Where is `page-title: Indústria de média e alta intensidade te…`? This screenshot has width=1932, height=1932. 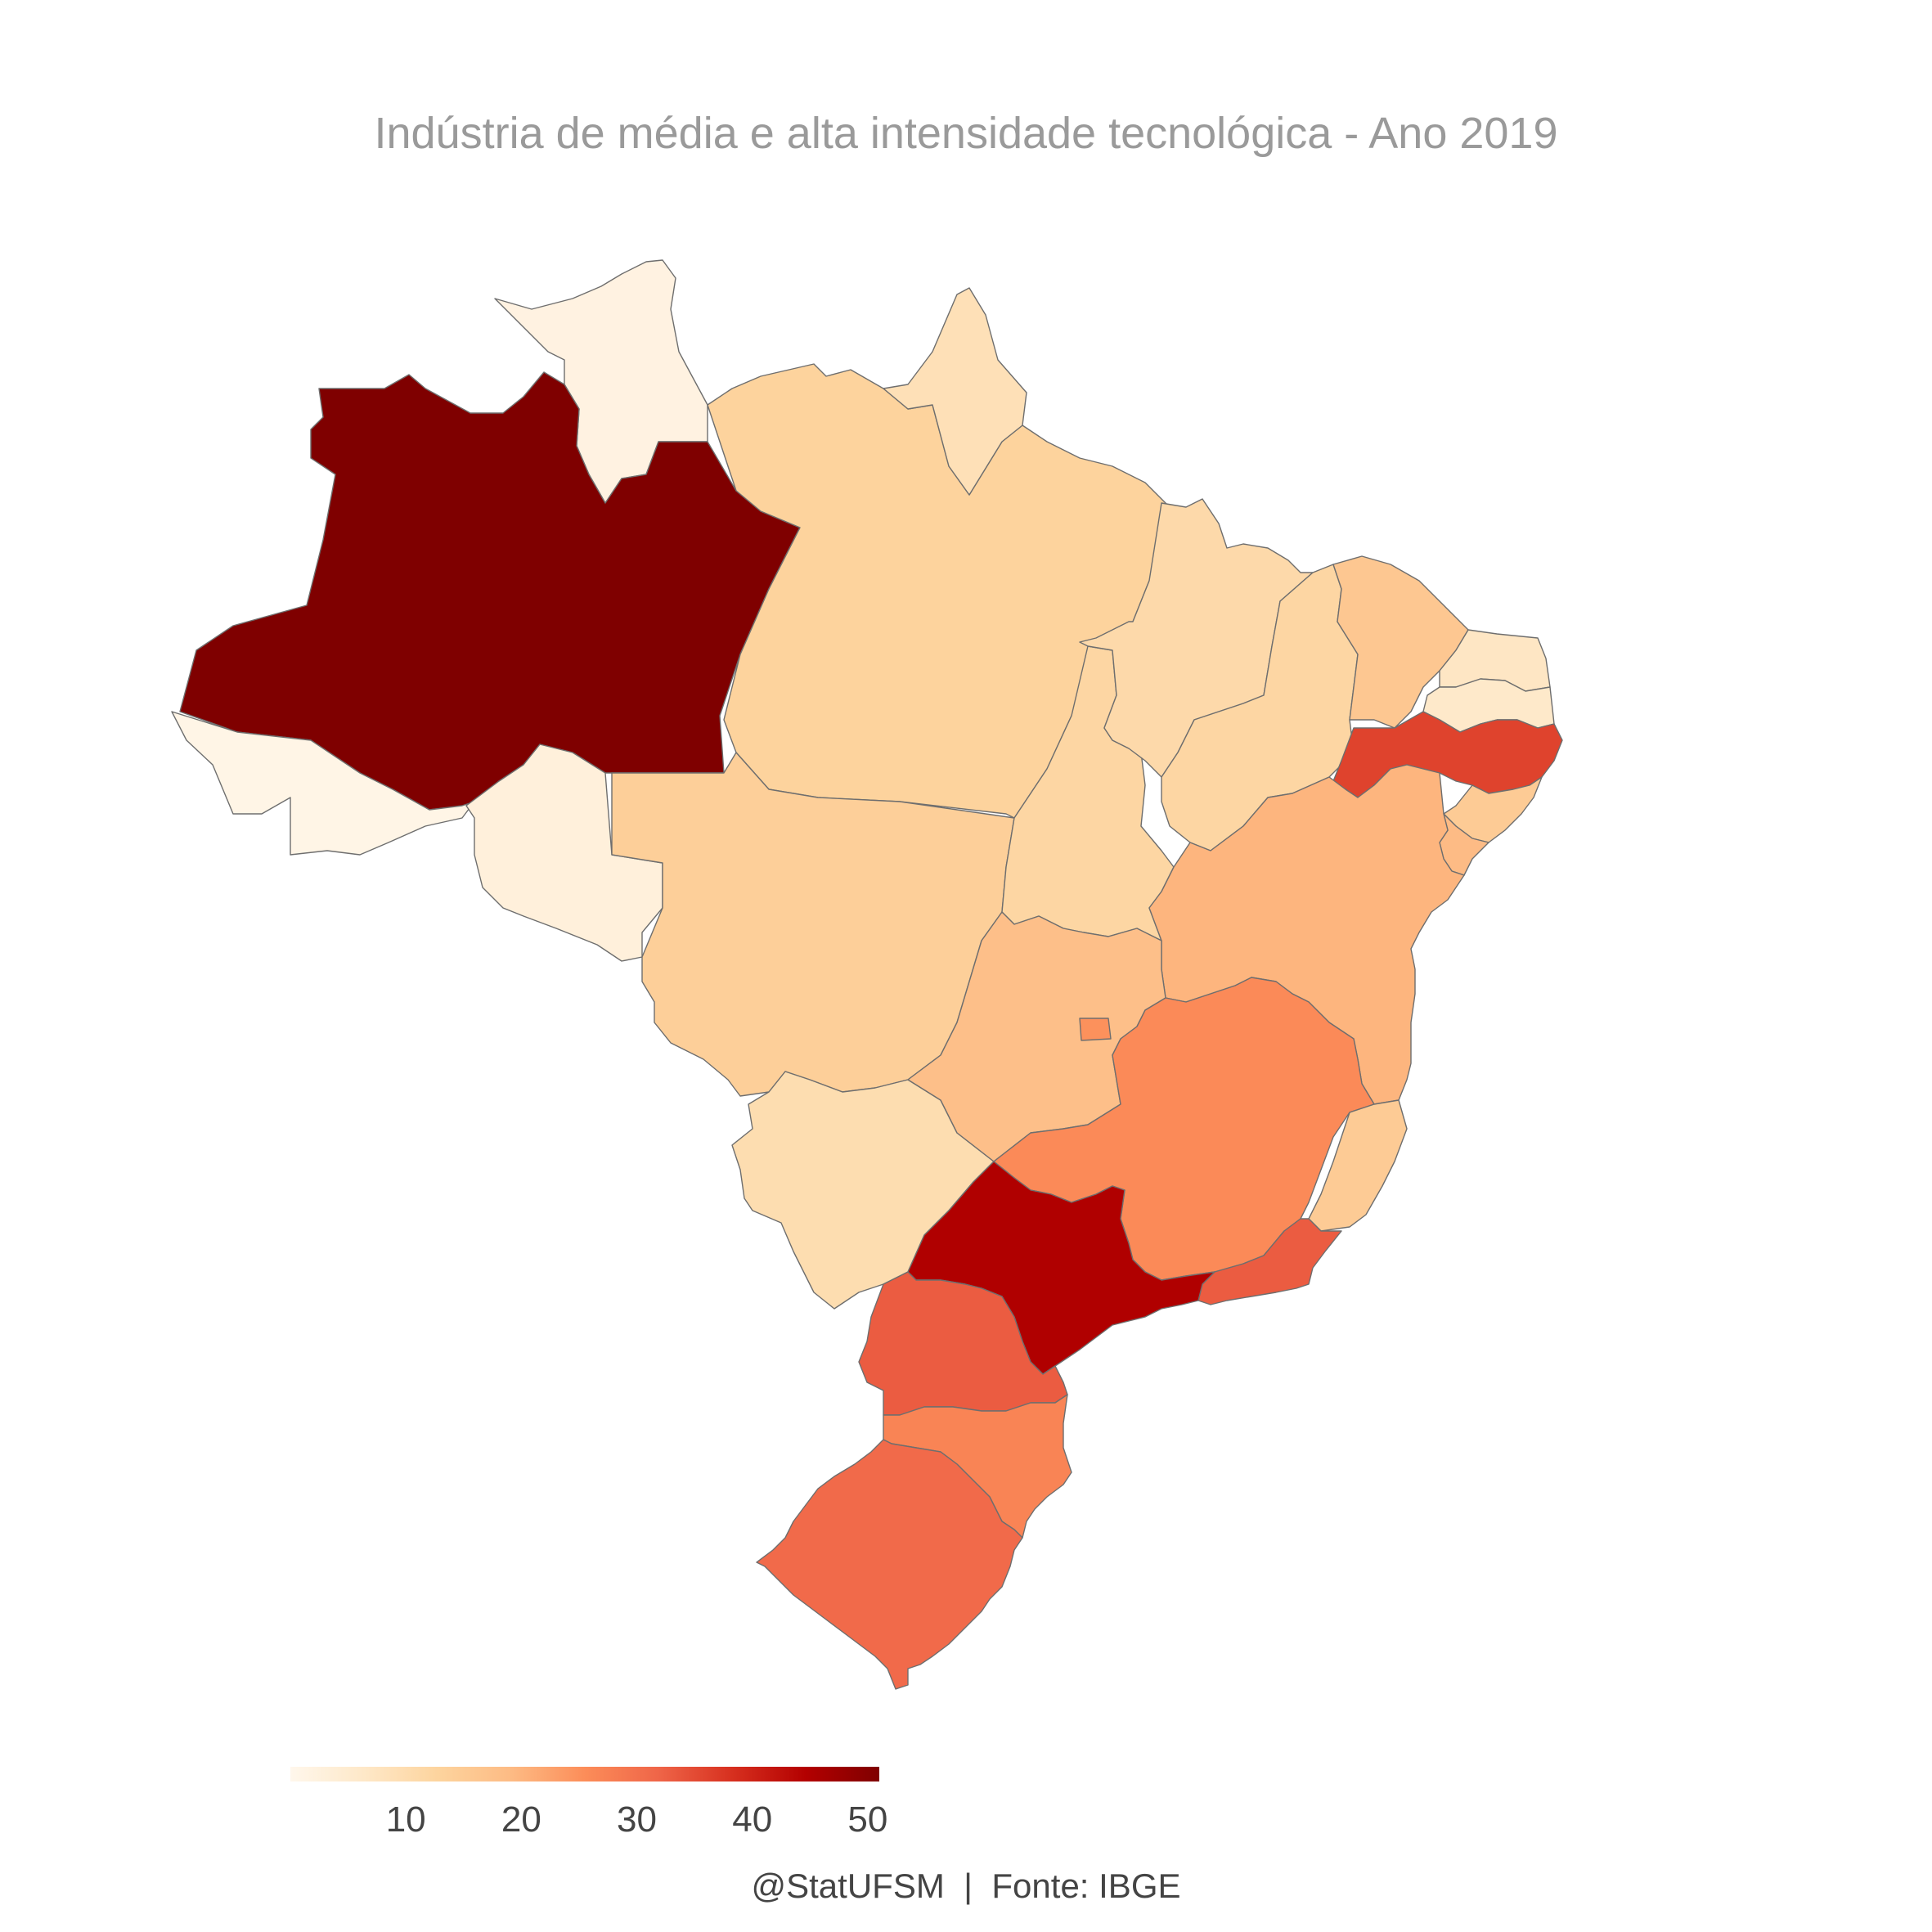 page-title: Indústria de média e alta intensidade te… is located at coordinates (966, 134).